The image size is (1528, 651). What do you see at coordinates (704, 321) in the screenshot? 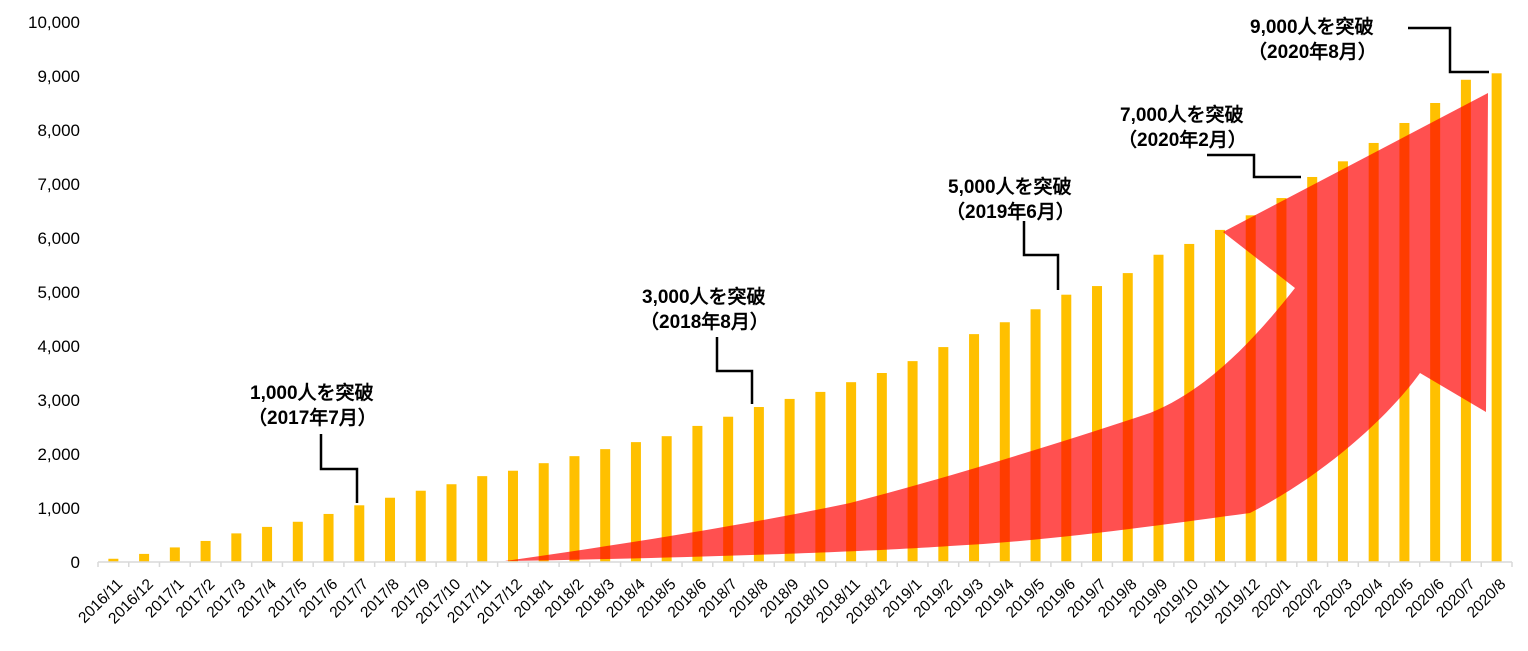
I see `annotation-subtext-2: （2018年8月）` at bounding box center [704, 321].